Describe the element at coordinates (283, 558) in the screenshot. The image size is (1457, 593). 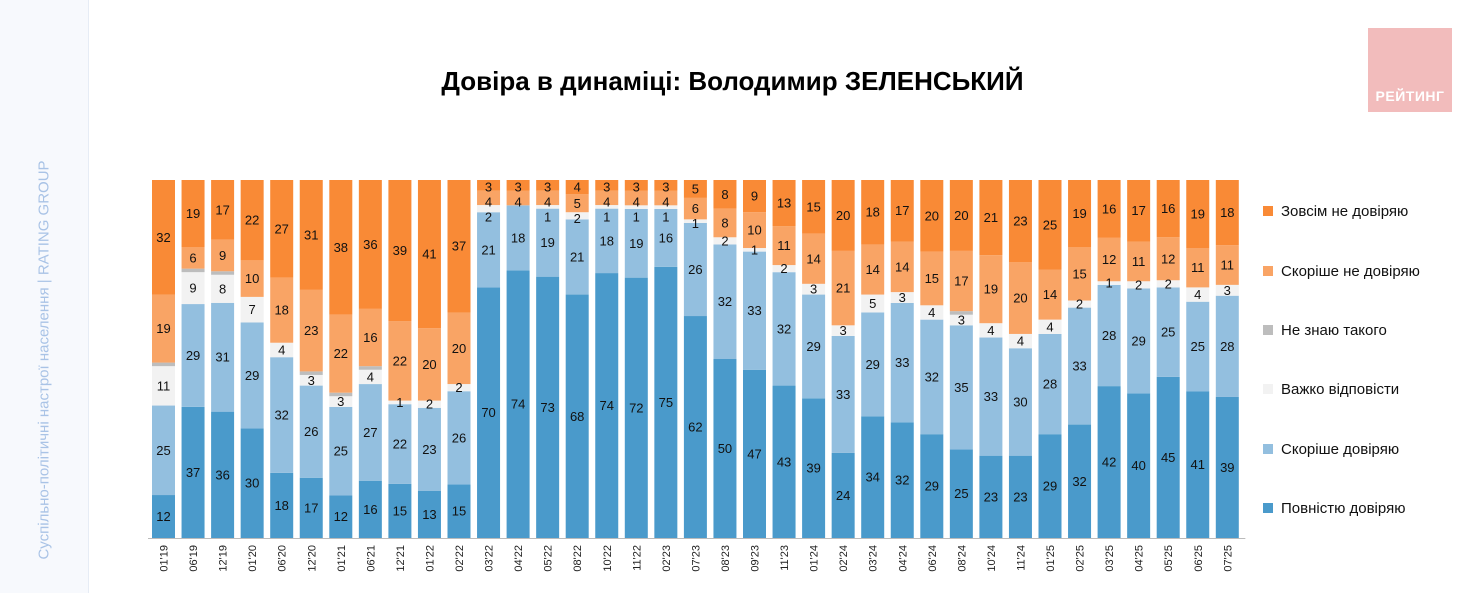
I see `x-tick-label: 06'20` at that location.